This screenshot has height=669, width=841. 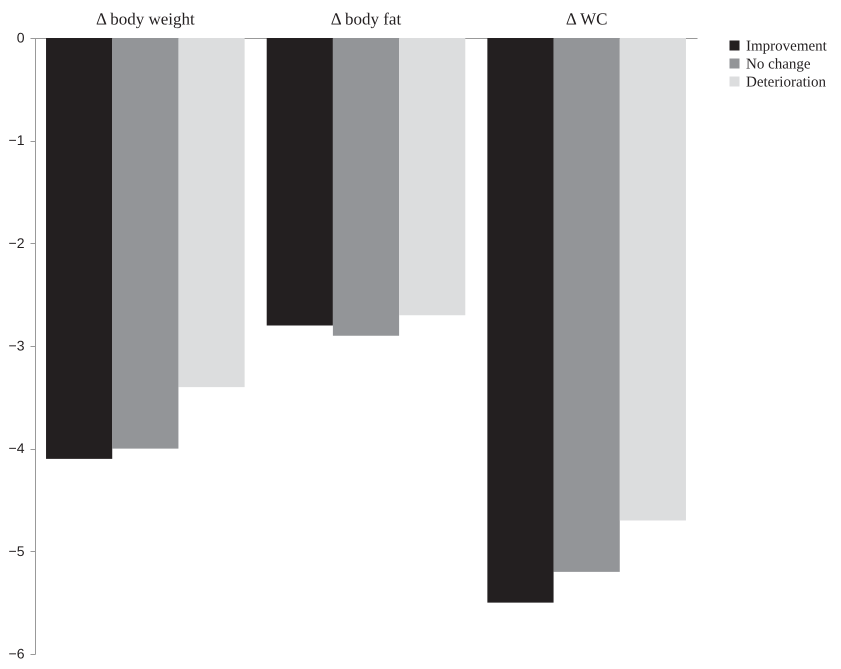 I want to click on y-tick-label: −4, so click(x=16, y=448).